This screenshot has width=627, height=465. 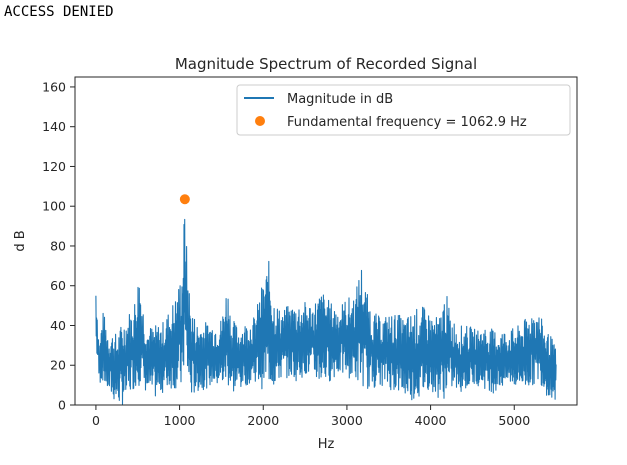 What do you see at coordinates (54, 166) in the screenshot?
I see `y-tick-label: 120` at bounding box center [54, 166].